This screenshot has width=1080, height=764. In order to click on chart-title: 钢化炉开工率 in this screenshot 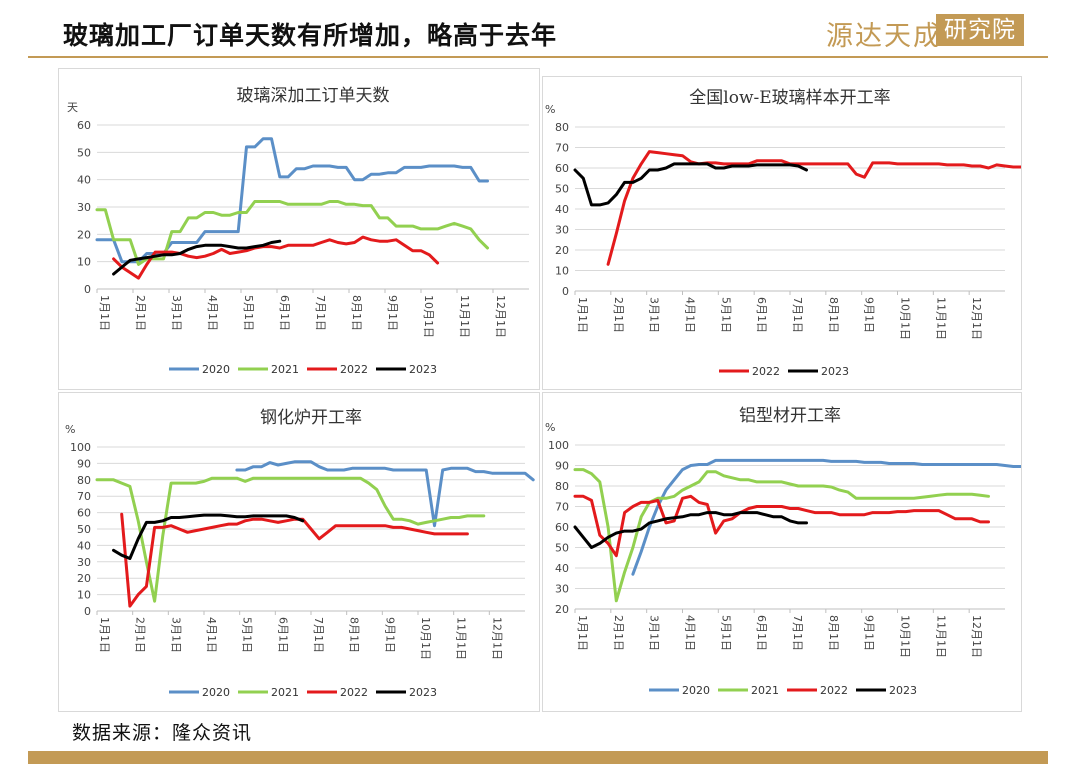, I will do `click(311, 418)`.